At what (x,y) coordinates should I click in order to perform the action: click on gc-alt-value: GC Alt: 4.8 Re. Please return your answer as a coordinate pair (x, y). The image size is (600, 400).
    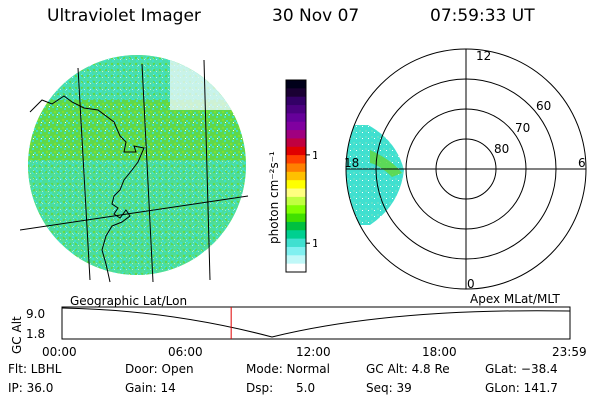
    Looking at the image, I should click on (408, 369).